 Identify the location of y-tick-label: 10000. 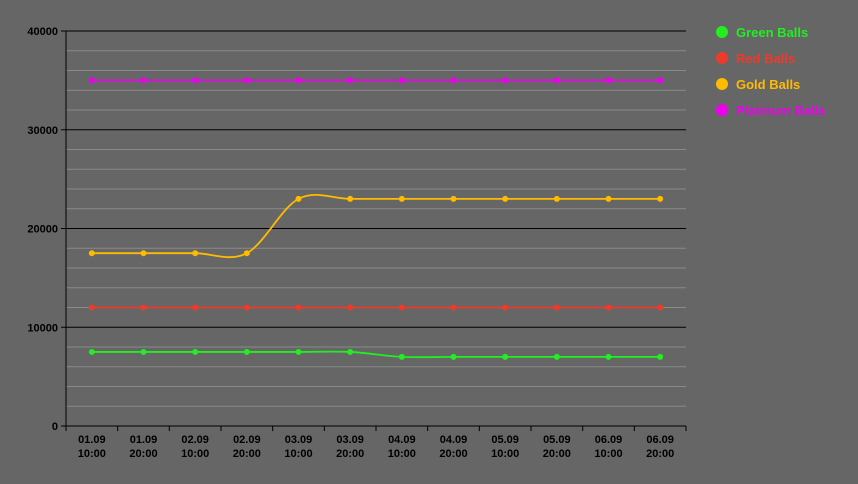
(42, 328).